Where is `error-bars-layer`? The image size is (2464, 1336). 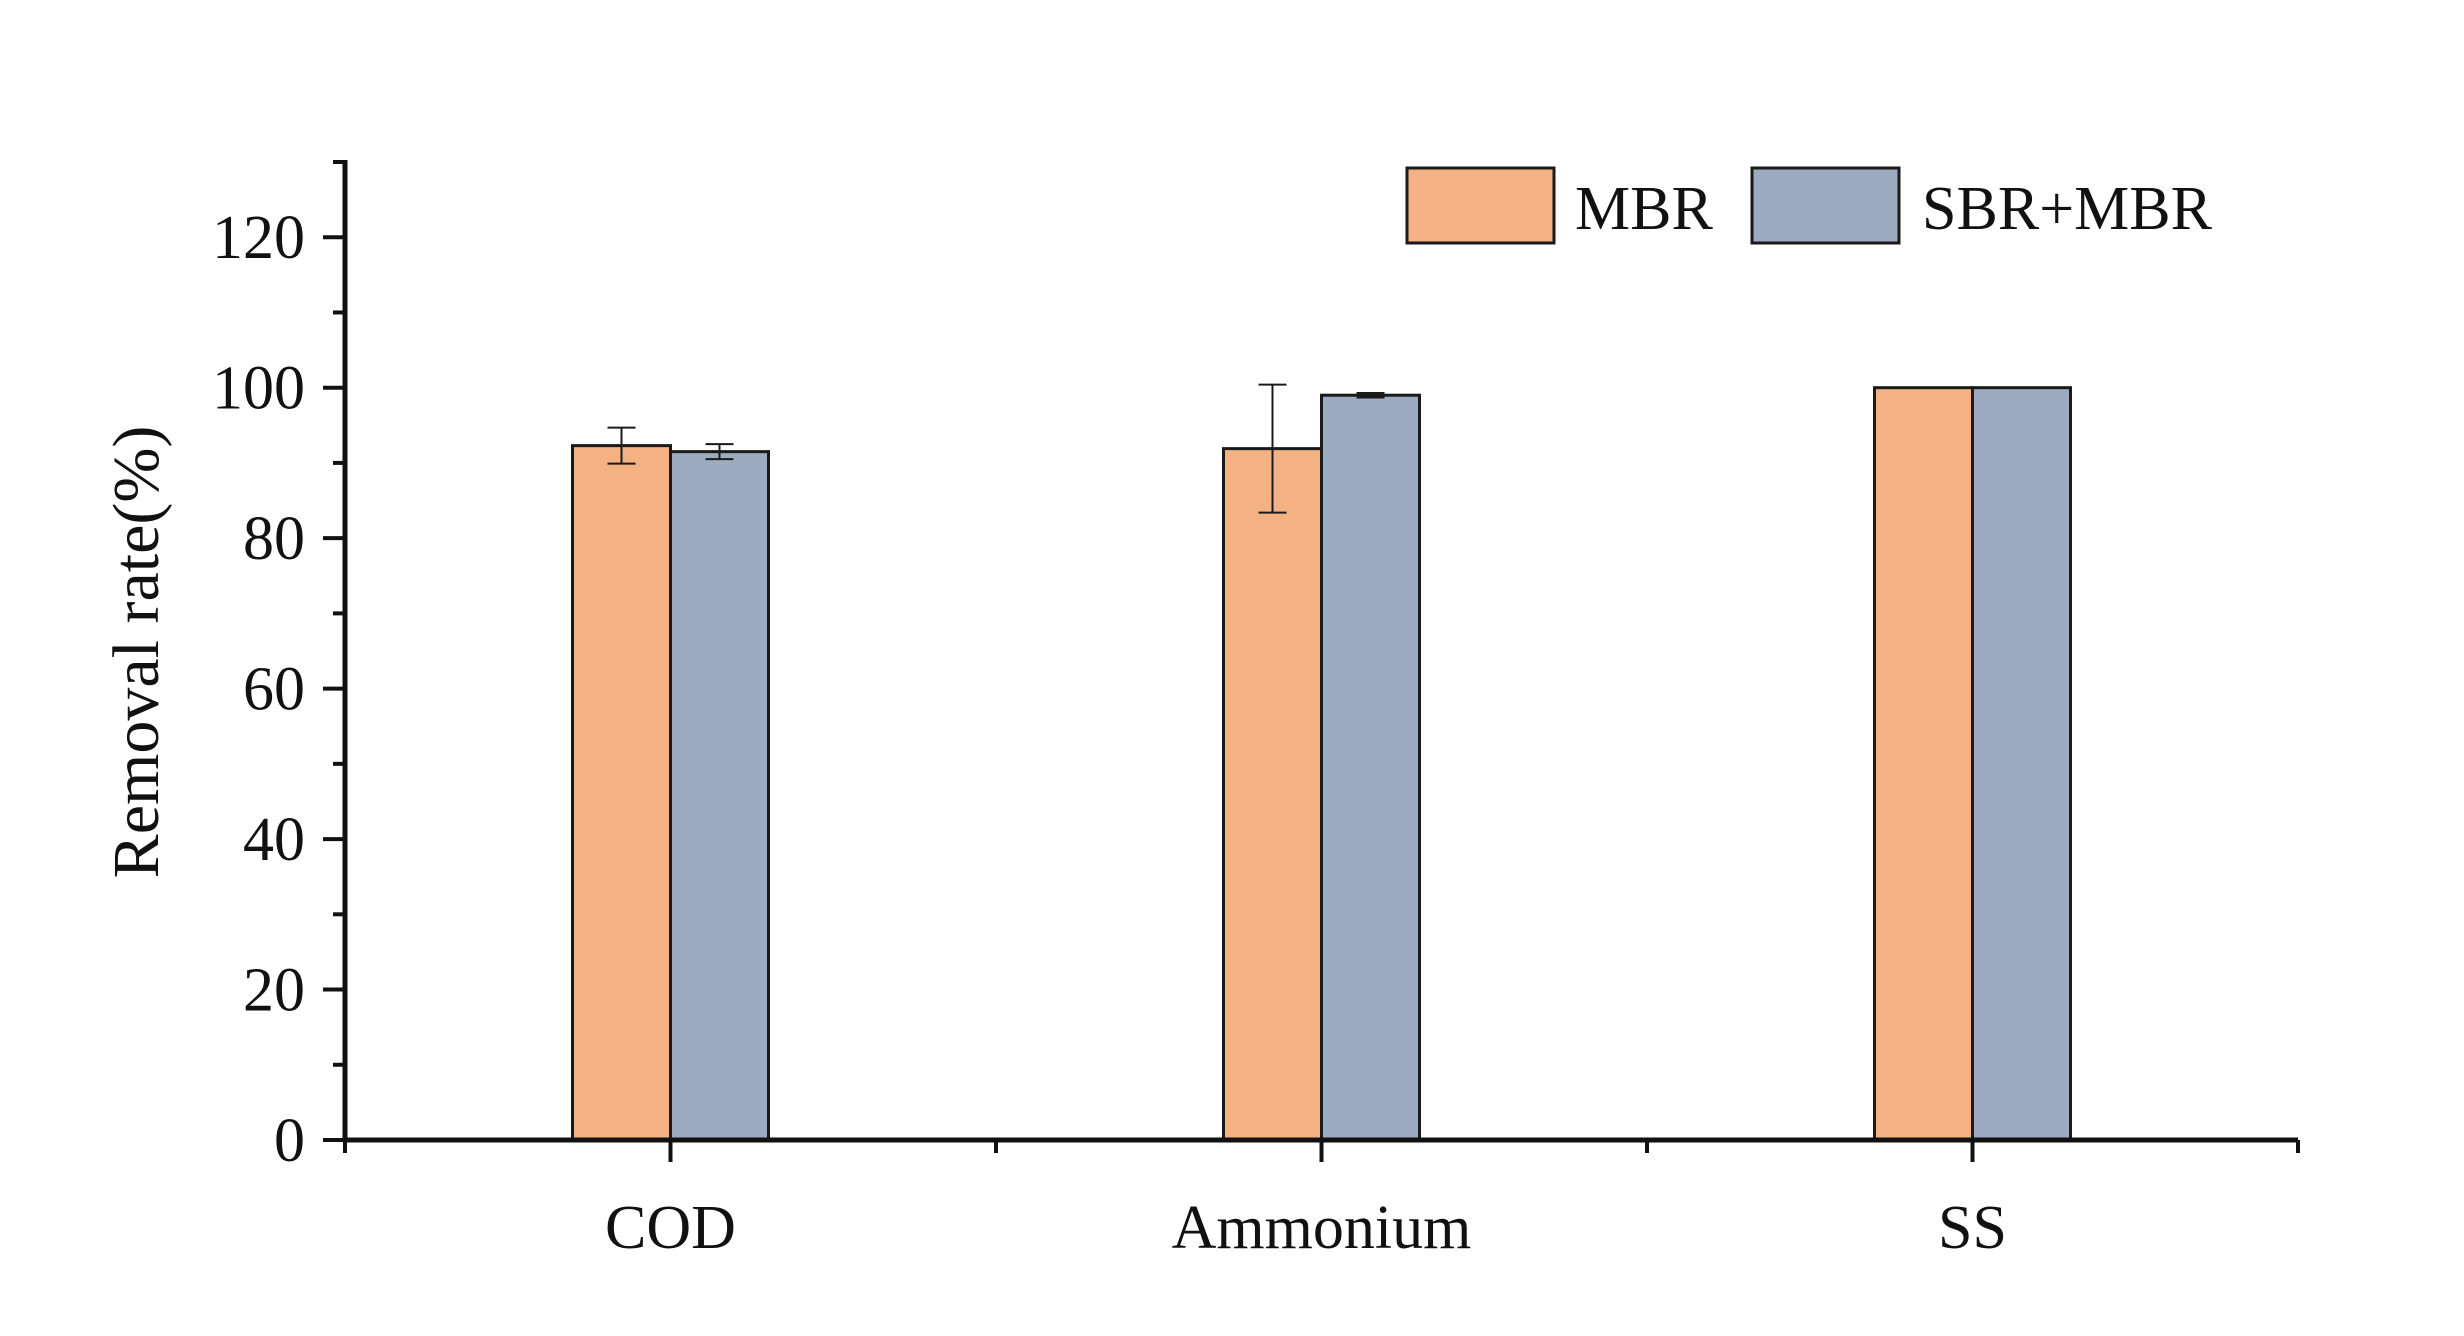
error-bars-layer is located at coordinates (996, 448).